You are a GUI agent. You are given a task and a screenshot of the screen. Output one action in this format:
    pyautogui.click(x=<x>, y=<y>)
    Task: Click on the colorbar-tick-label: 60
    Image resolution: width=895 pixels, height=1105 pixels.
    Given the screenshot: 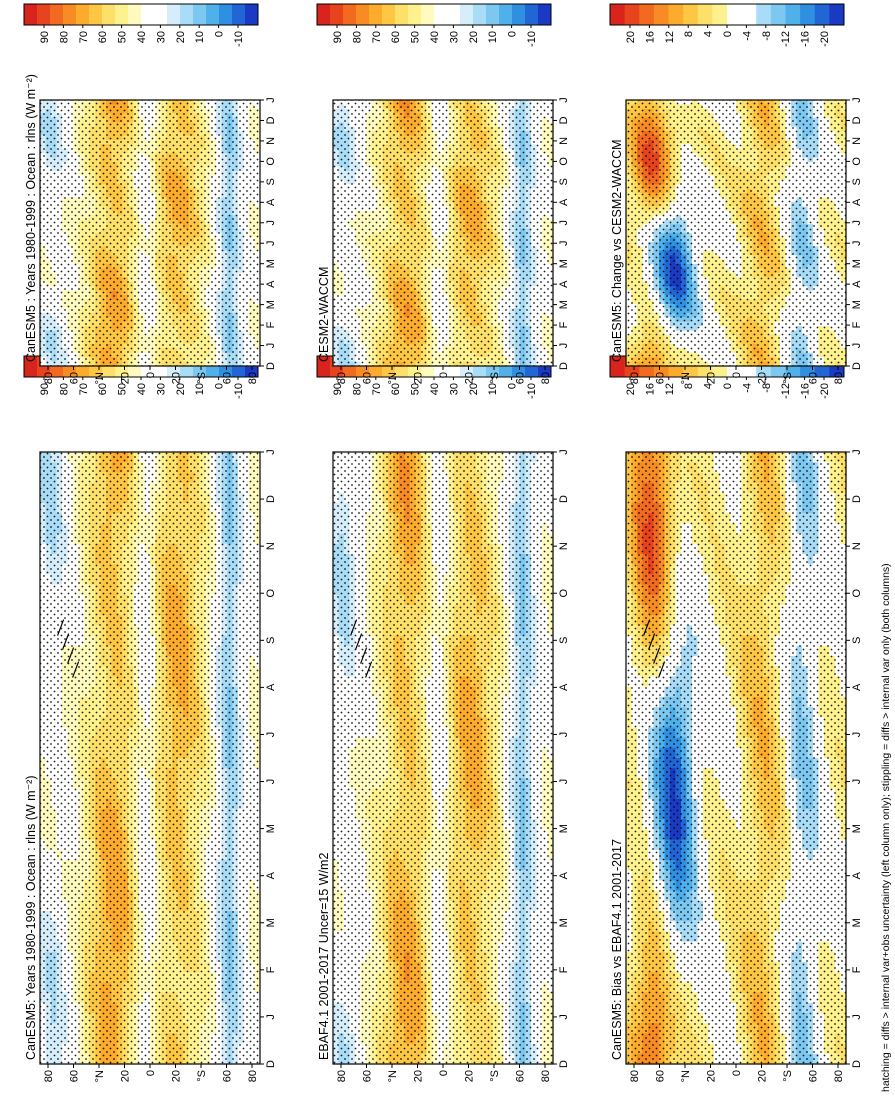 What is the action you would take?
    pyautogui.click(x=103, y=37)
    